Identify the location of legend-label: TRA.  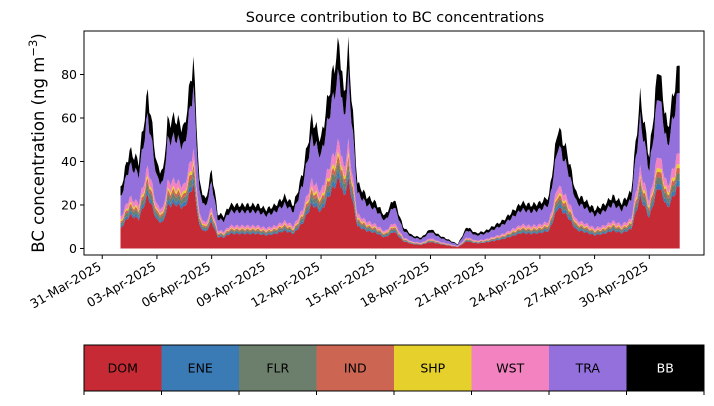
(588, 368).